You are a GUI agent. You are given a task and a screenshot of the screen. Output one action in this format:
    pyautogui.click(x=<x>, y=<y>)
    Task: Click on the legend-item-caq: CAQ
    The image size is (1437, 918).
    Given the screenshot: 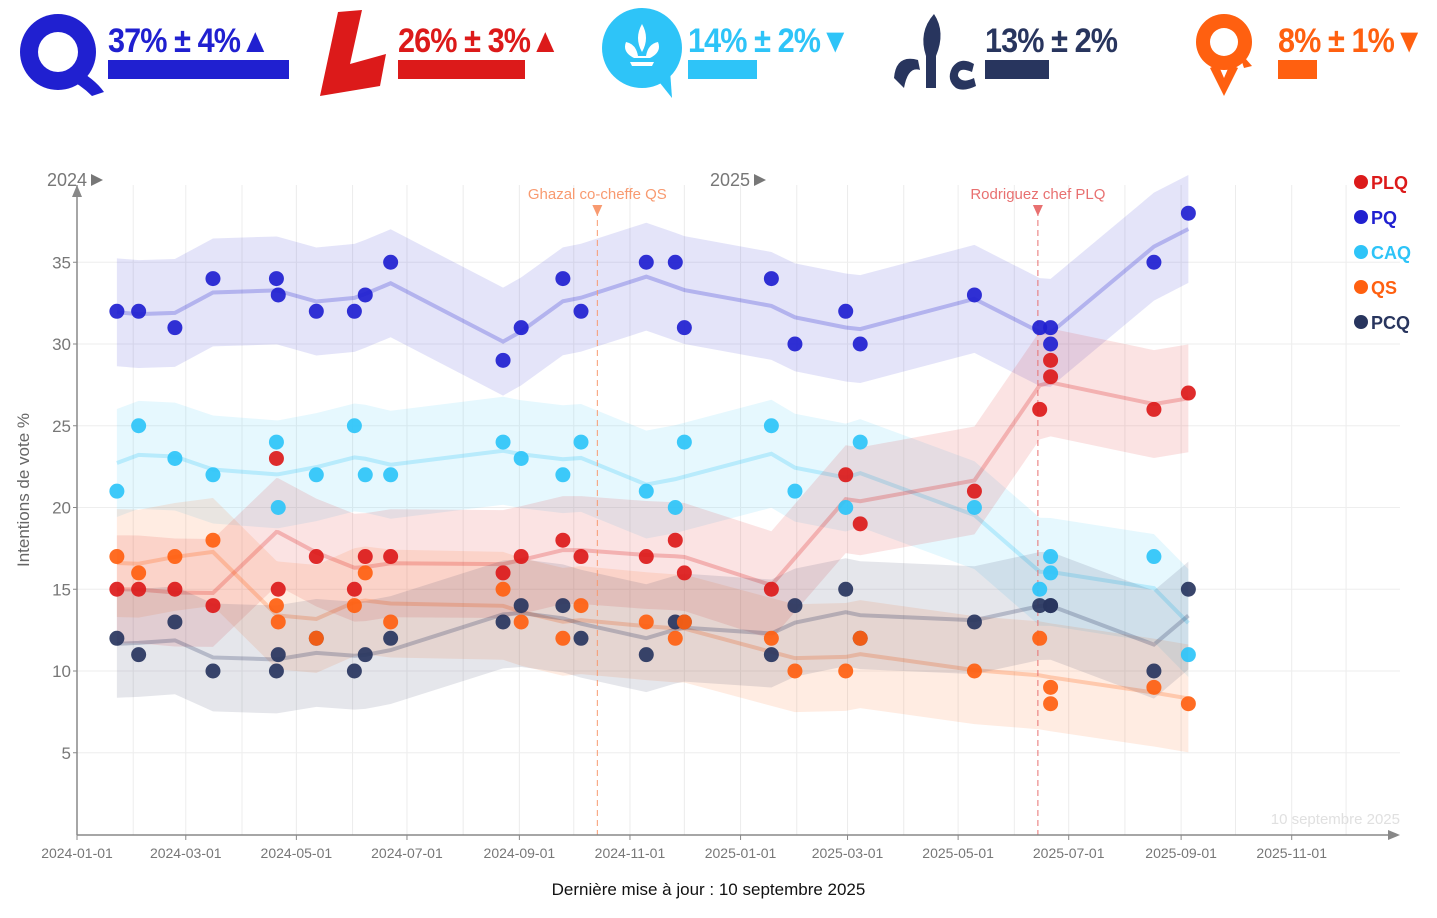 What is the action you would take?
    pyautogui.click(x=1382, y=253)
    